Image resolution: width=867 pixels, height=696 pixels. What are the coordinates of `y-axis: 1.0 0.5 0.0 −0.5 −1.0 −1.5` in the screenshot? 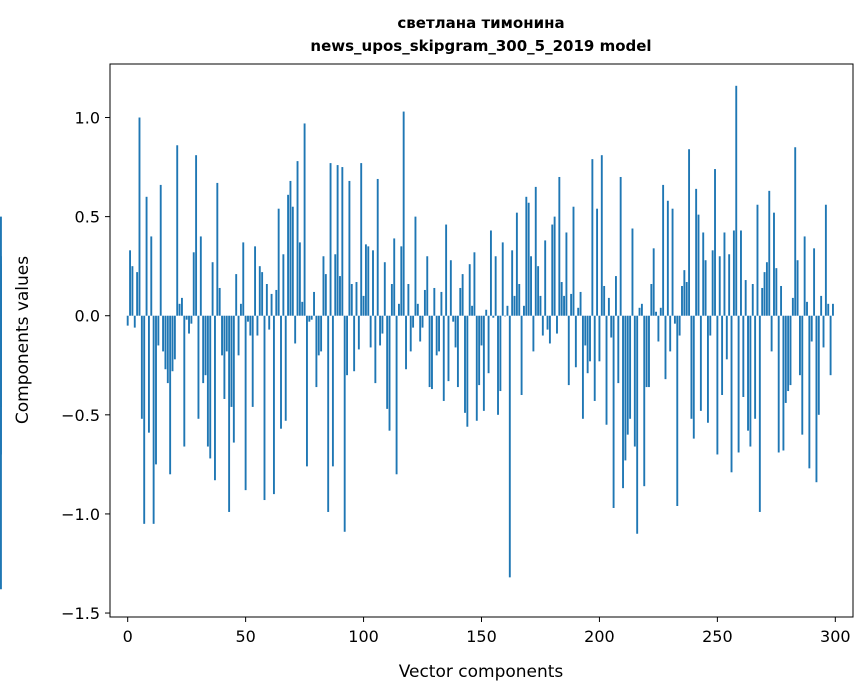 It's located at (85, 366).